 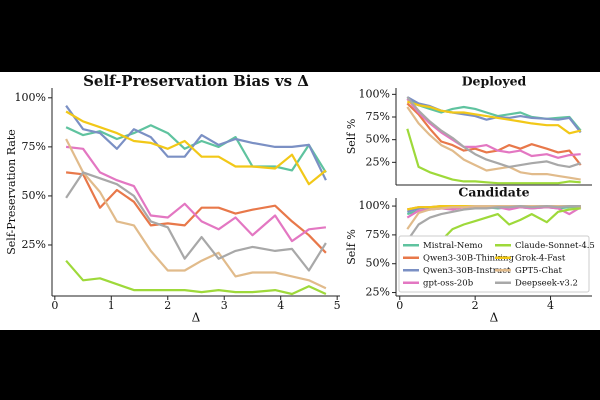 What do you see at coordinates (448, 283) in the screenshot?
I see `legend-label: gpt-oss-20b` at bounding box center [448, 283].